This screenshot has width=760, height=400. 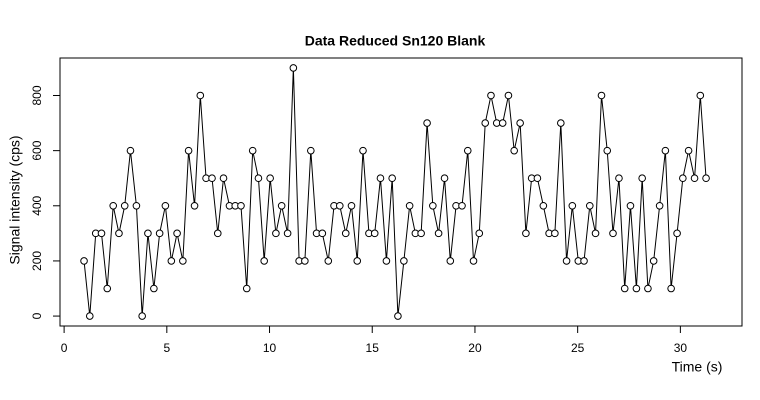 I want to click on x-axis-label: Time (s), so click(x=697, y=367).